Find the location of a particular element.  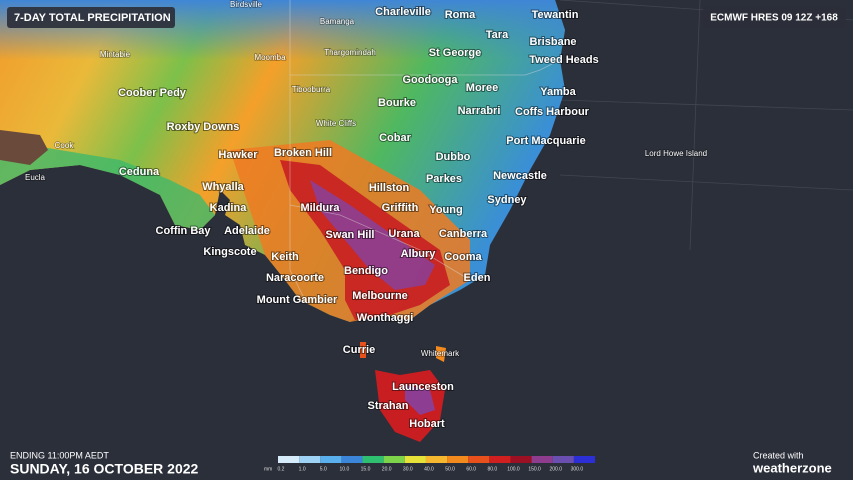

legend-label: 10.0 is located at coordinates (345, 469).